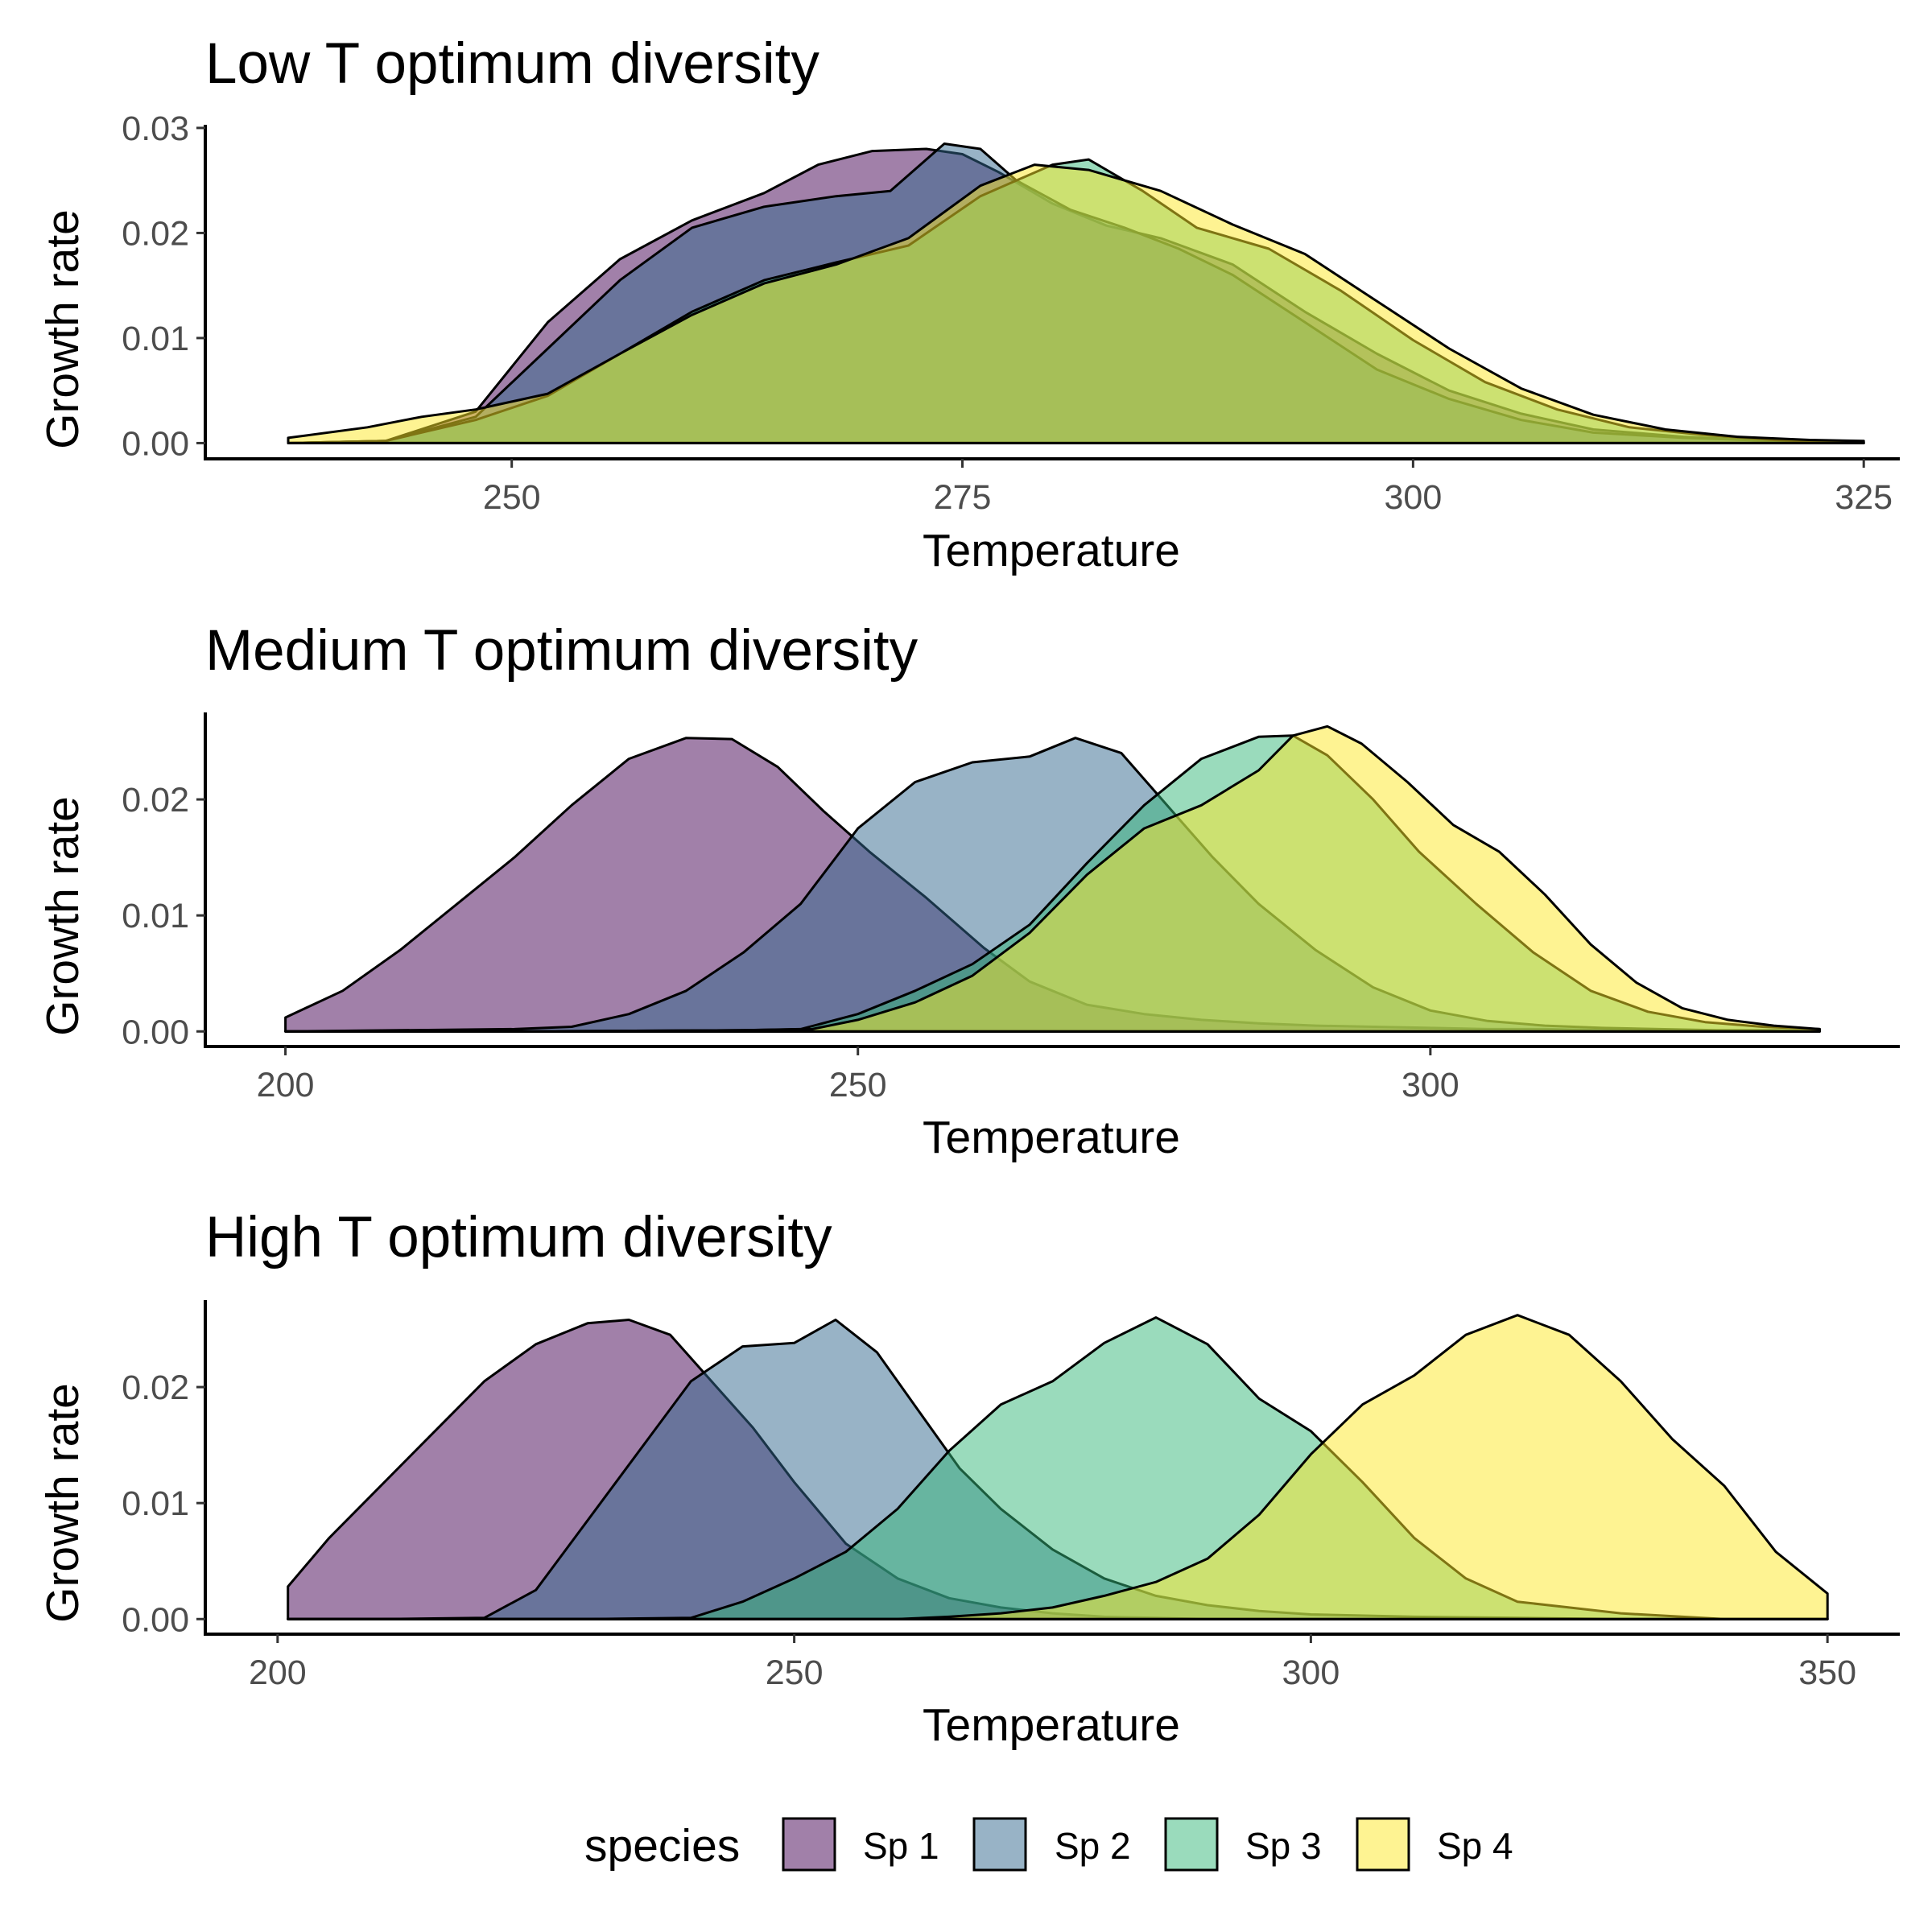 The image size is (1932, 1932). What do you see at coordinates (1827, 1672) in the screenshot?
I see `x-tick-label: 350` at bounding box center [1827, 1672].